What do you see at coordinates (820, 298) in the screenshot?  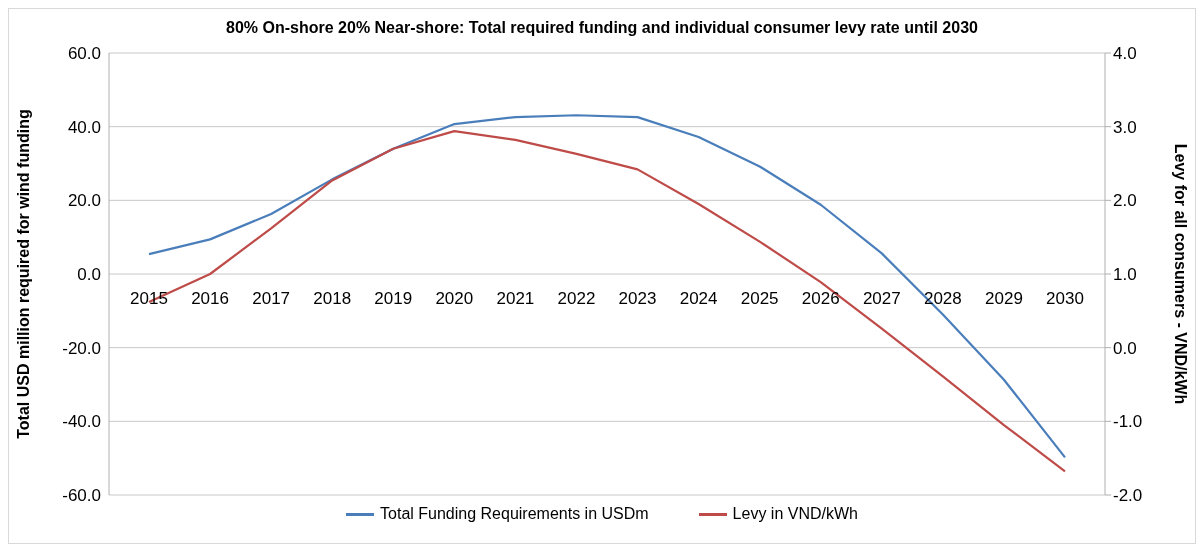 I see `x-tick-label: 2026` at bounding box center [820, 298].